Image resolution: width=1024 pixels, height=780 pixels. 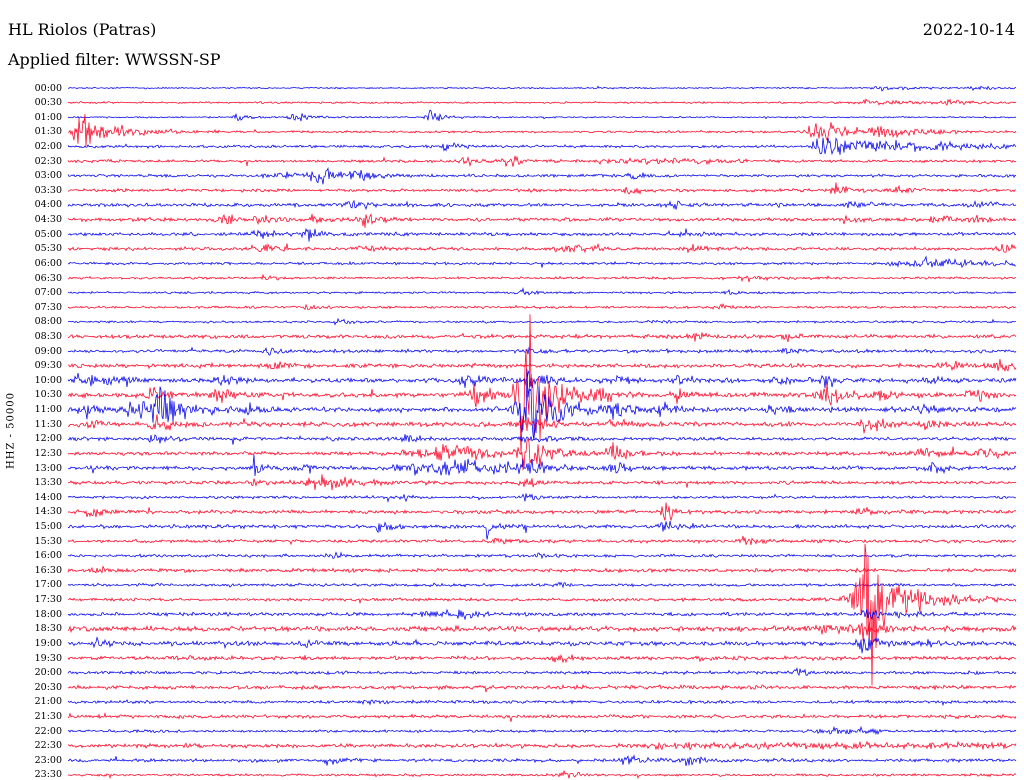 I want to click on time-label: 19:30, so click(x=48, y=658).